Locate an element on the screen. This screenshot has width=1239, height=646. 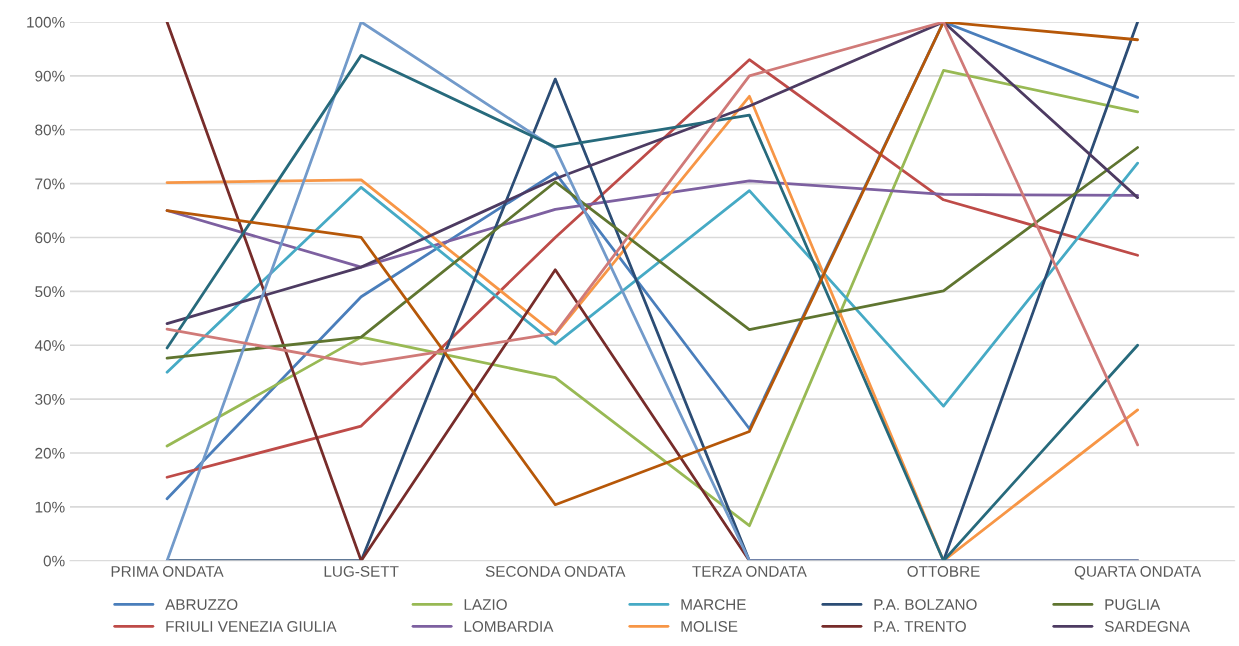
y-tick-label: 10% is located at coordinates (50, 507).